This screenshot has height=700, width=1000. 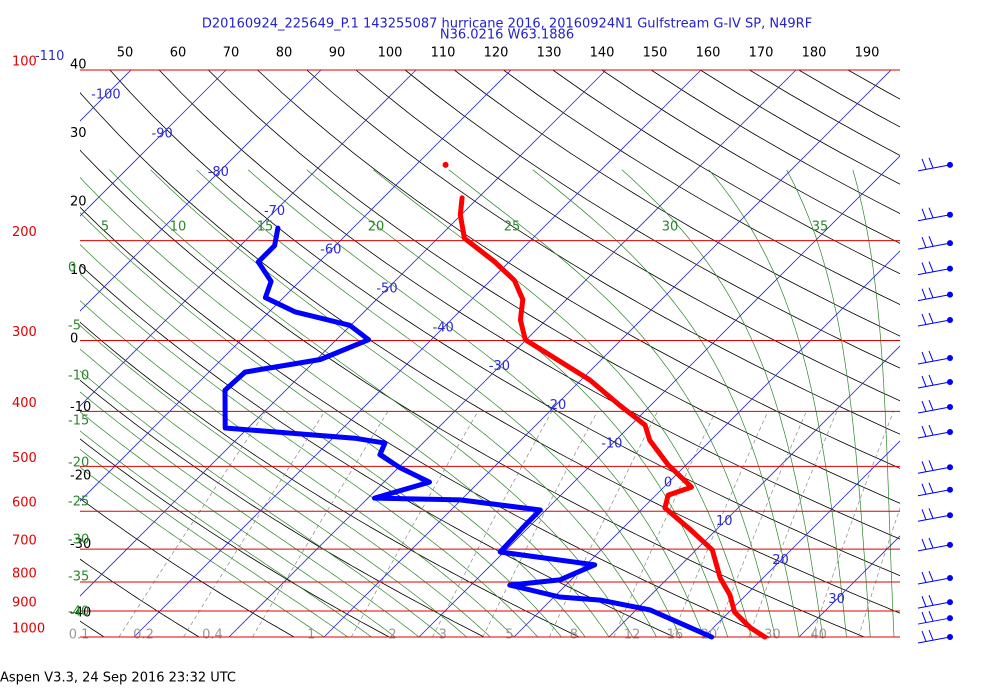 I want to click on mixing-ratio-label: 1, so click(x=311, y=635).